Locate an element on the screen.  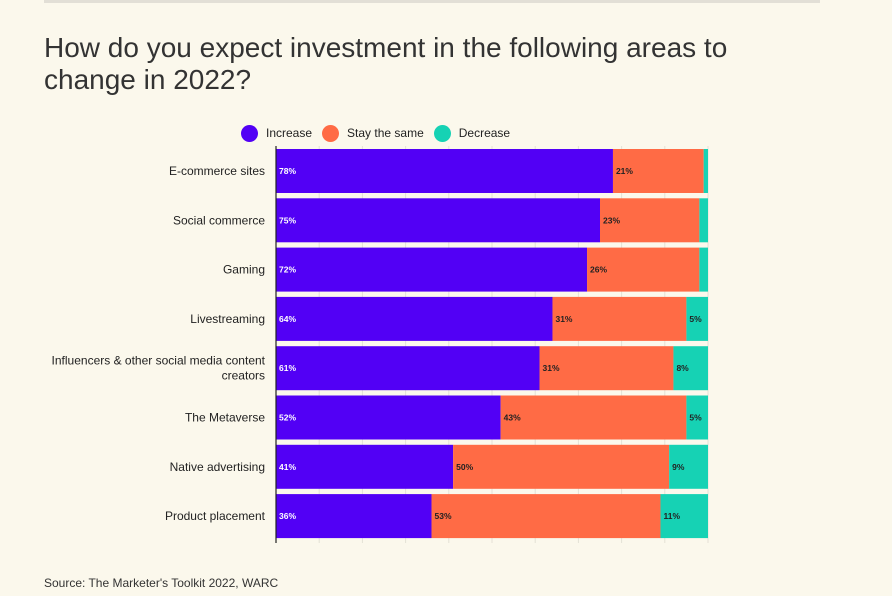
data-label: 53% is located at coordinates (443, 516).